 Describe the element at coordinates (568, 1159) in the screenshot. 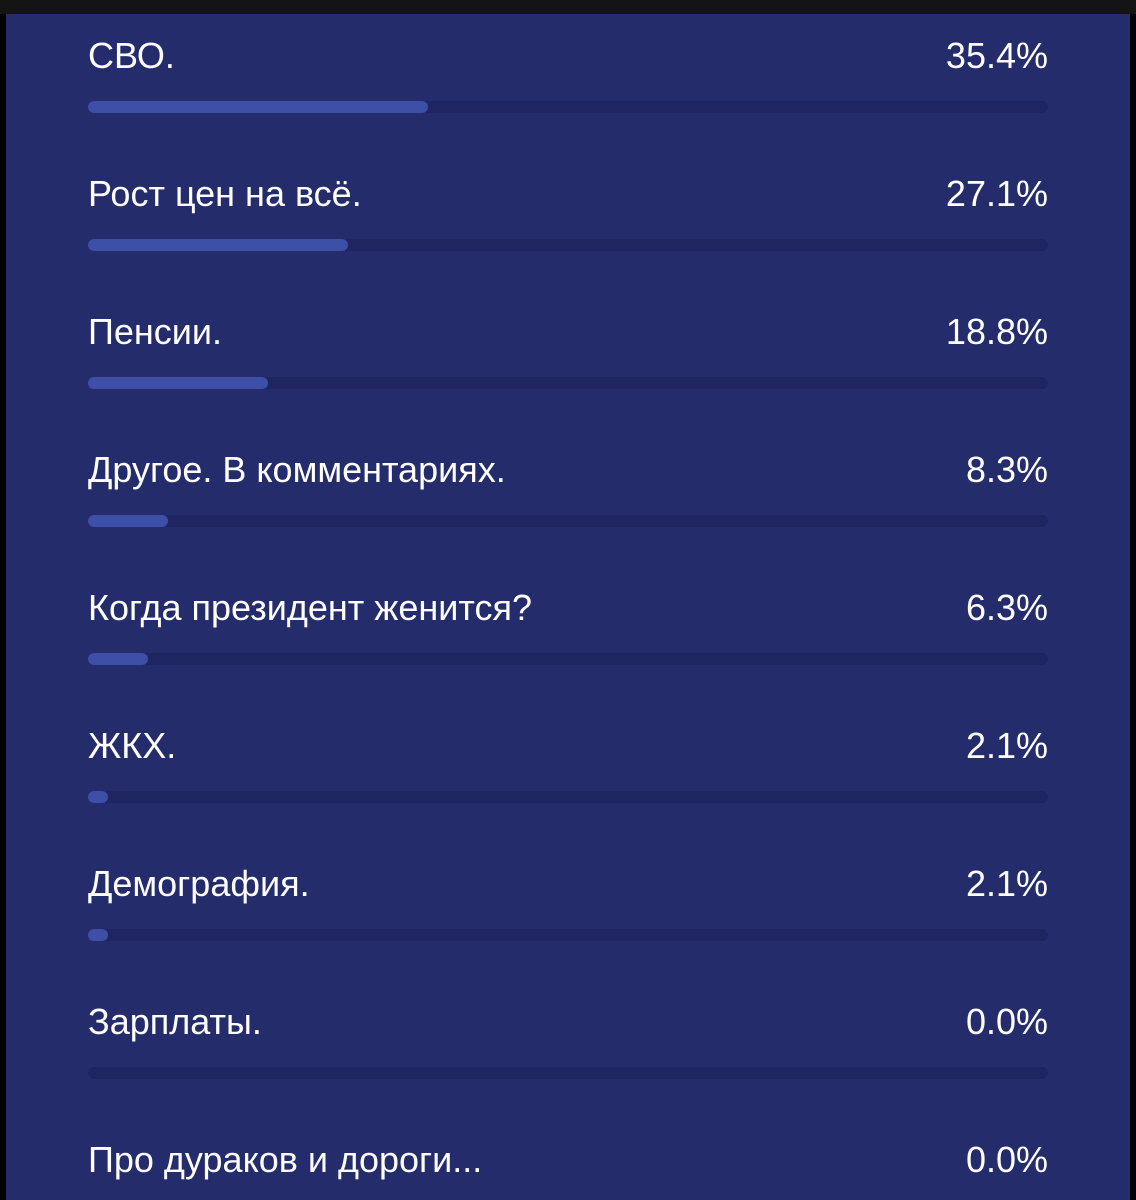

I see `poll-option: Про дураков и дороги... 0.0%` at that location.